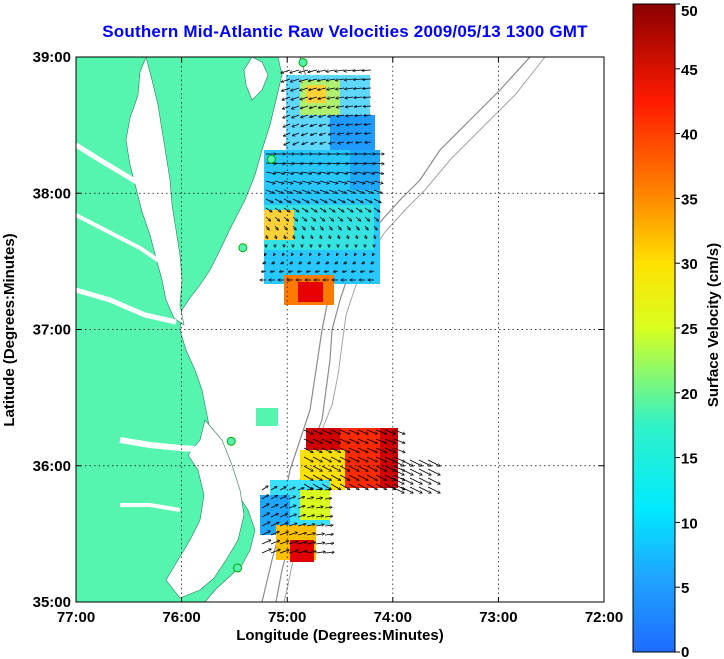  I want to click on x-tick-label: 76:00, so click(181, 617).